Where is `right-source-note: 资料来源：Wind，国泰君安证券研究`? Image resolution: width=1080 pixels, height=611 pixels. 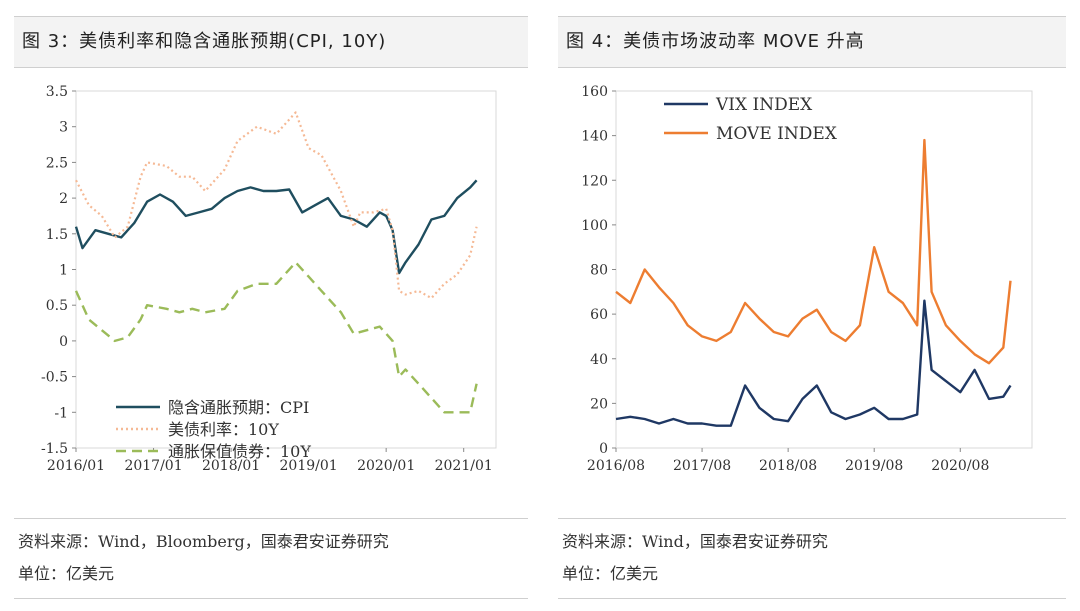 right-source-note: 资料来源：Wind，国泰君安证券研究 is located at coordinates (695, 541).